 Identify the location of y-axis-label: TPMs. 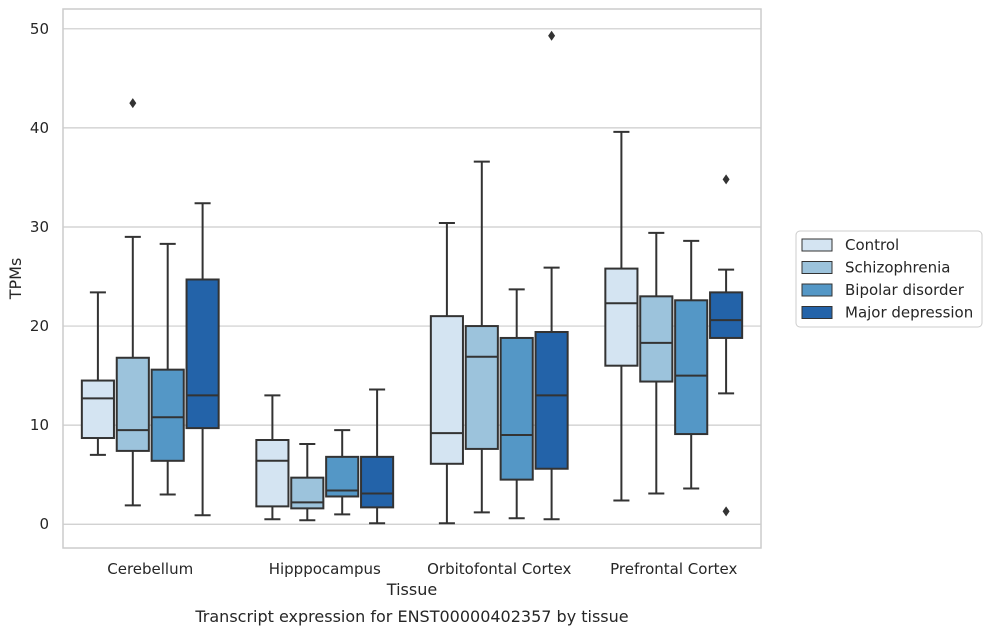
(15, 279).